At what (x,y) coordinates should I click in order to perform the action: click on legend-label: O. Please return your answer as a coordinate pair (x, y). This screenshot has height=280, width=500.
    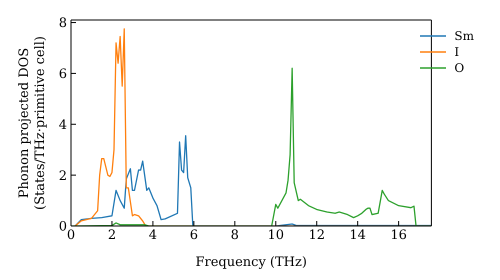
    Looking at the image, I should click on (459, 68).